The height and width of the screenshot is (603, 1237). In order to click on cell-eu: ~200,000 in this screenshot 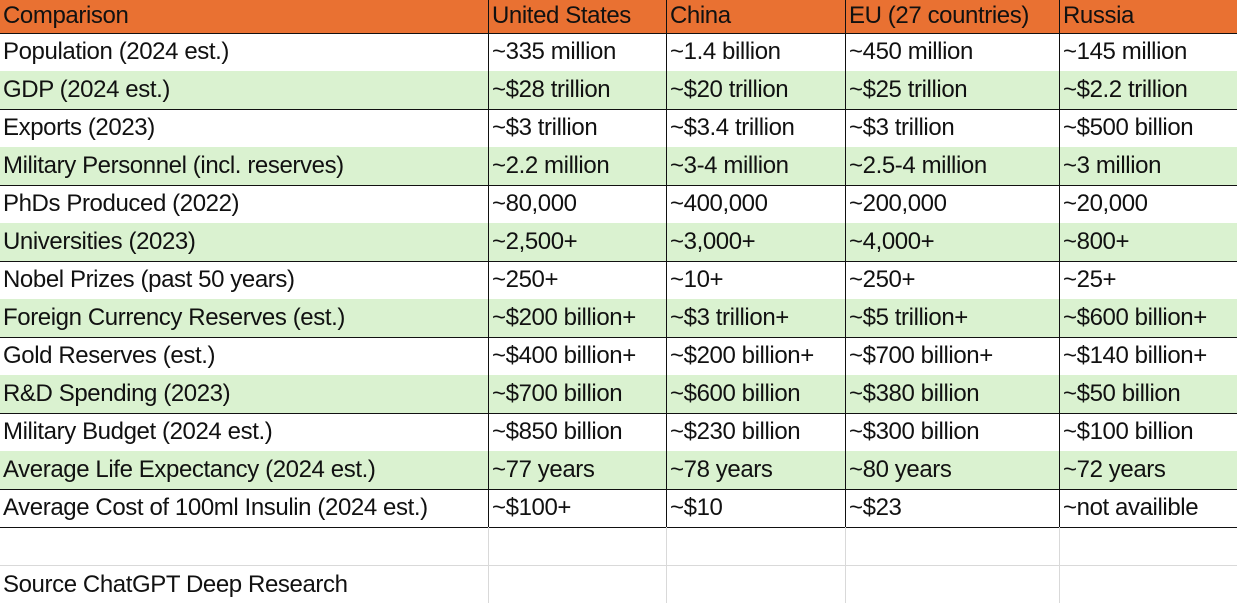, I will do `click(953, 204)`.